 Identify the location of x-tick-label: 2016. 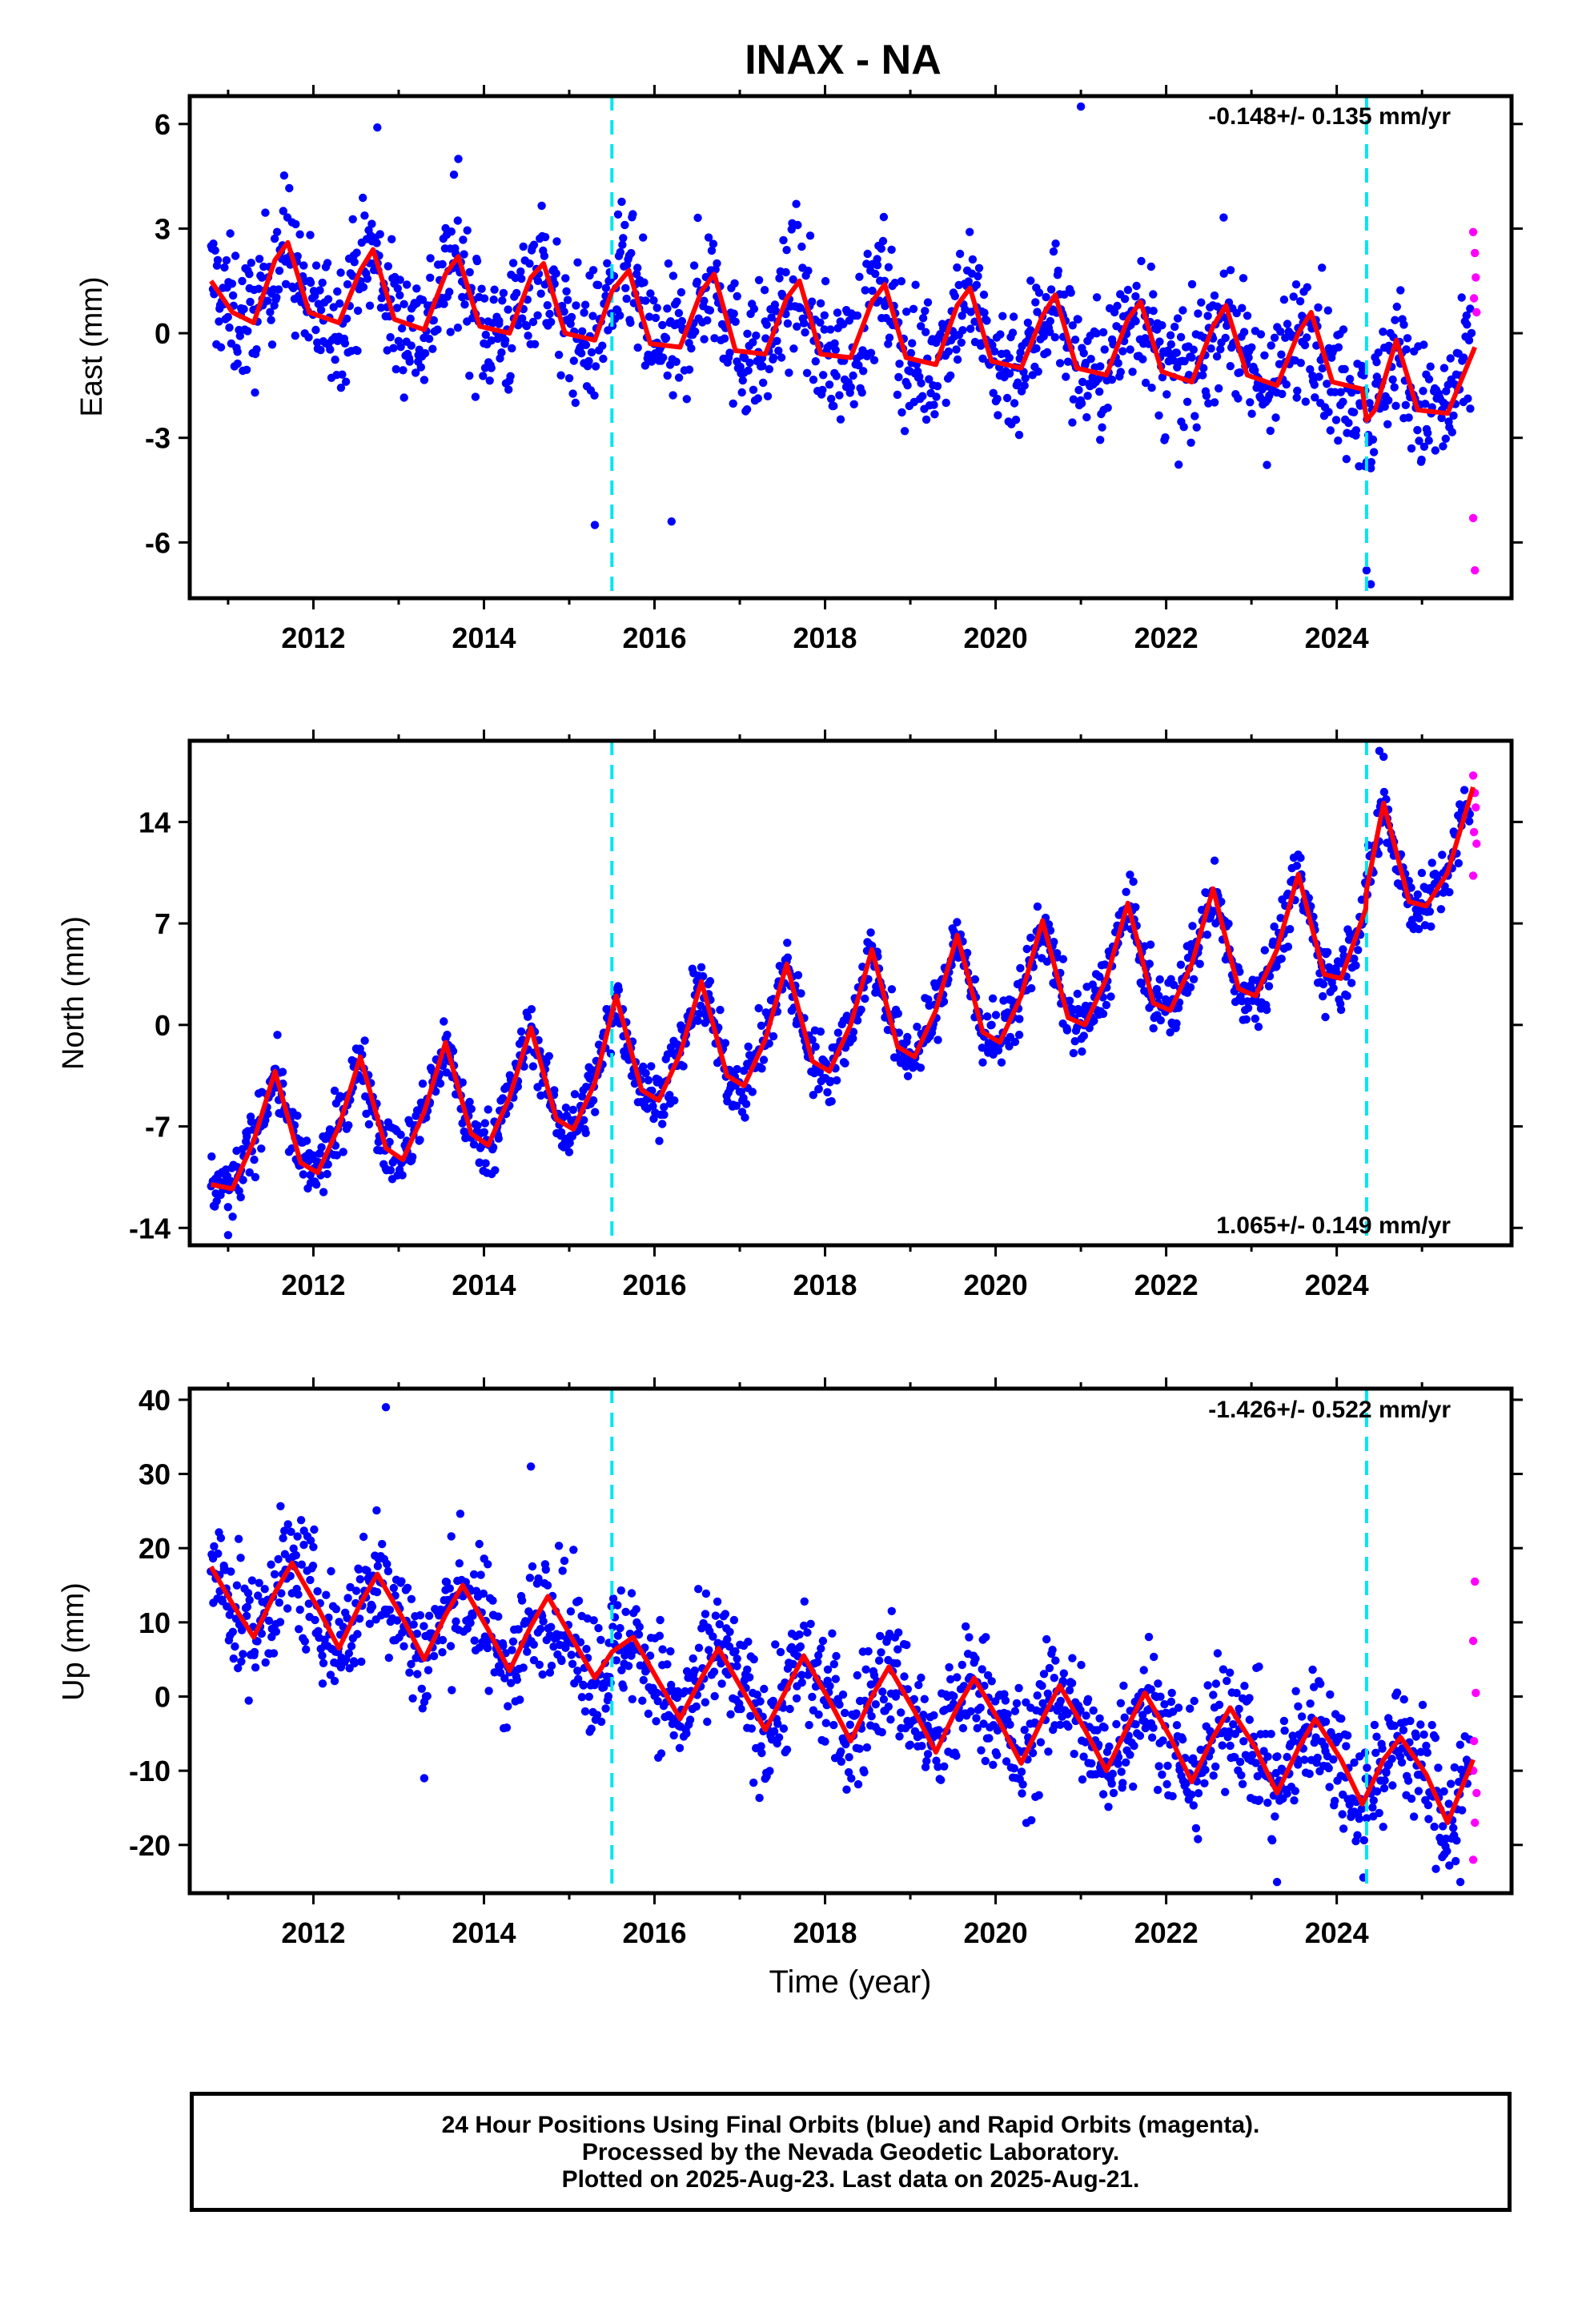
(654, 1285).